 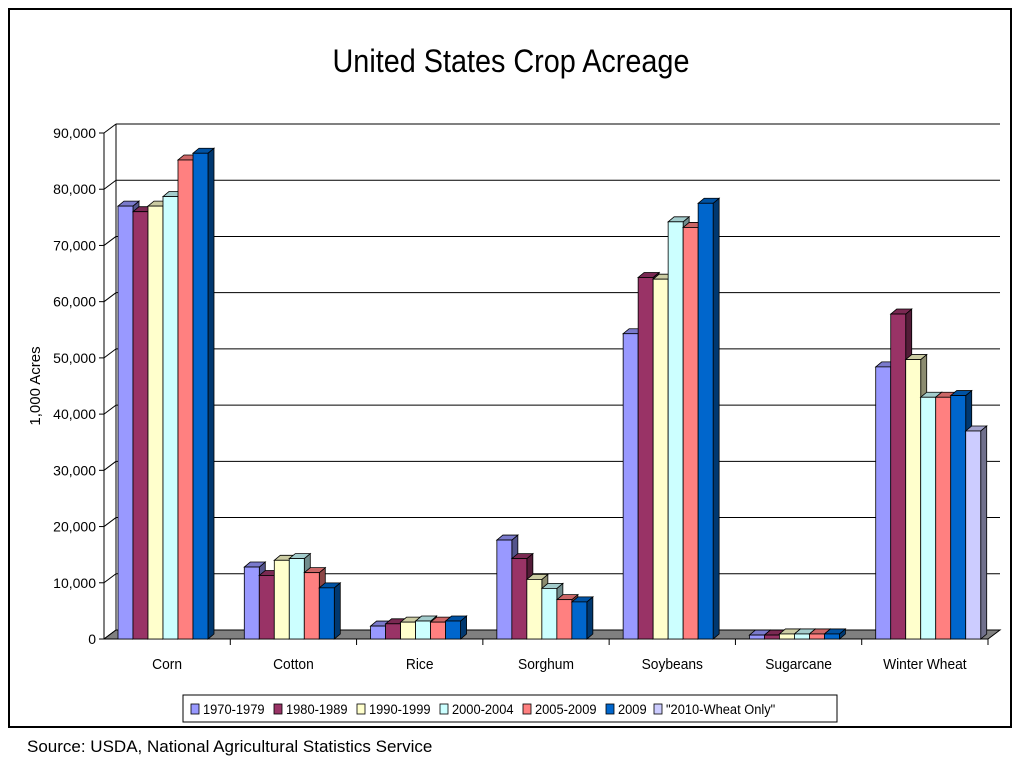 What do you see at coordinates (74, 470) in the screenshot?
I see `y-tick-label: 30,000` at bounding box center [74, 470].